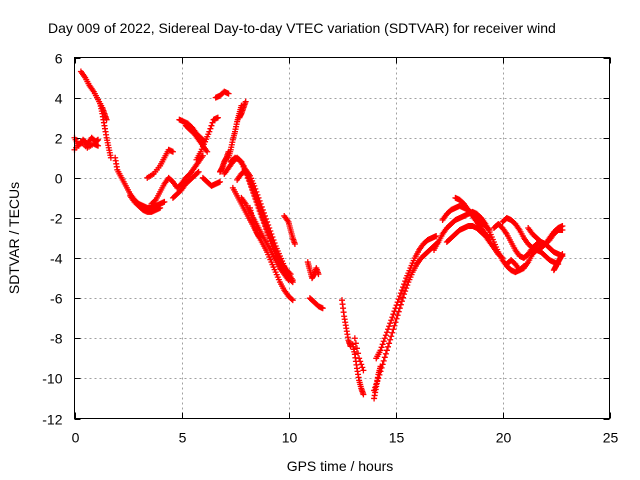 The width and height of the screenshot is (640, 480). Describe the element at coordinates (397, 438) in the screenshot. I see `x-tick-label: 15` at that location.